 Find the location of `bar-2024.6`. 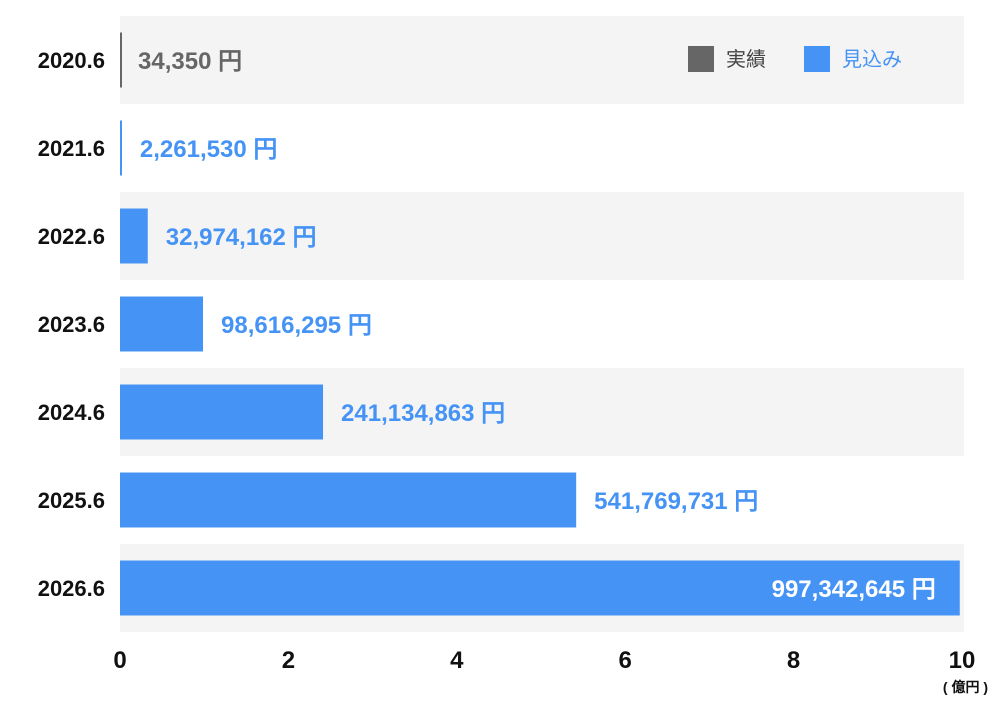

bar-2024.6 is located at coordinates (222, 412).